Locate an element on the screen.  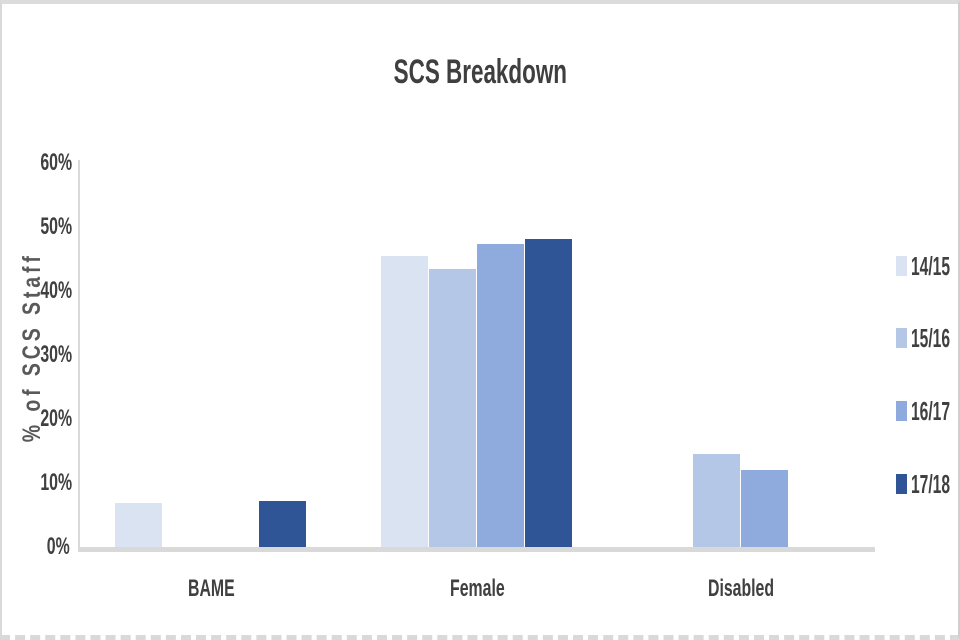
legend-item-14-15: 14/15 is located at coordinates (928, 266).